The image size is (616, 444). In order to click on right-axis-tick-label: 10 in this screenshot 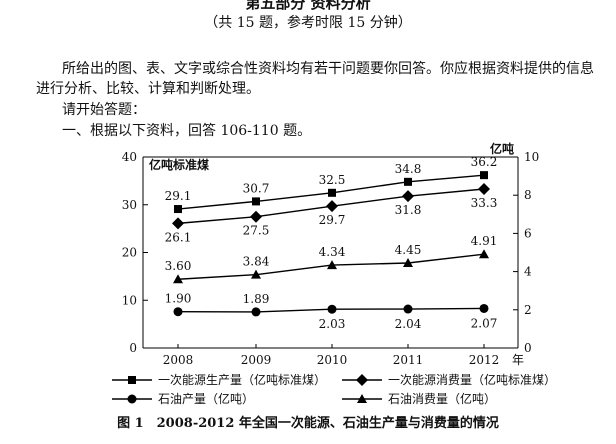, I will do `click(531, 157)`.